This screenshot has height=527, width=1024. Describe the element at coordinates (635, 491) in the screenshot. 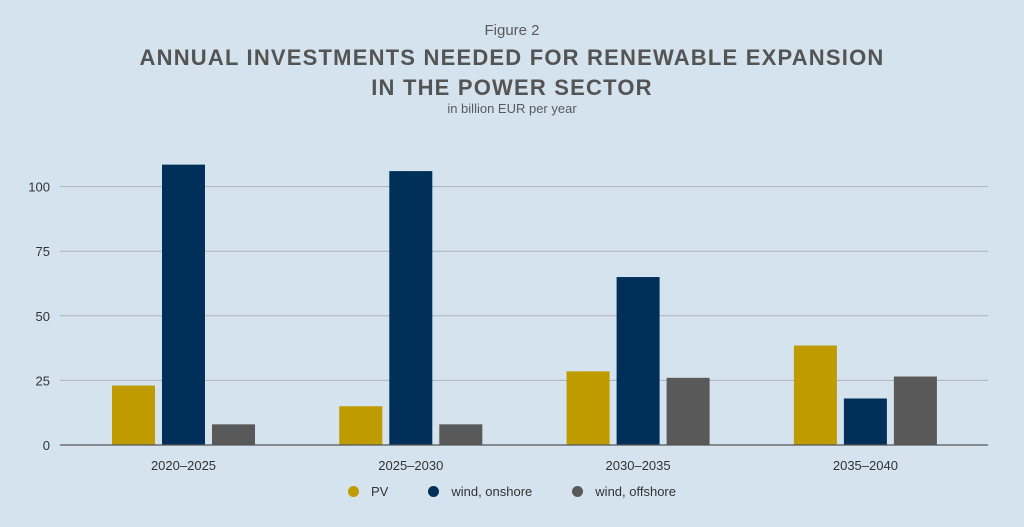

I see `legend-label-wind-offshore: wind, offshore` at that location.